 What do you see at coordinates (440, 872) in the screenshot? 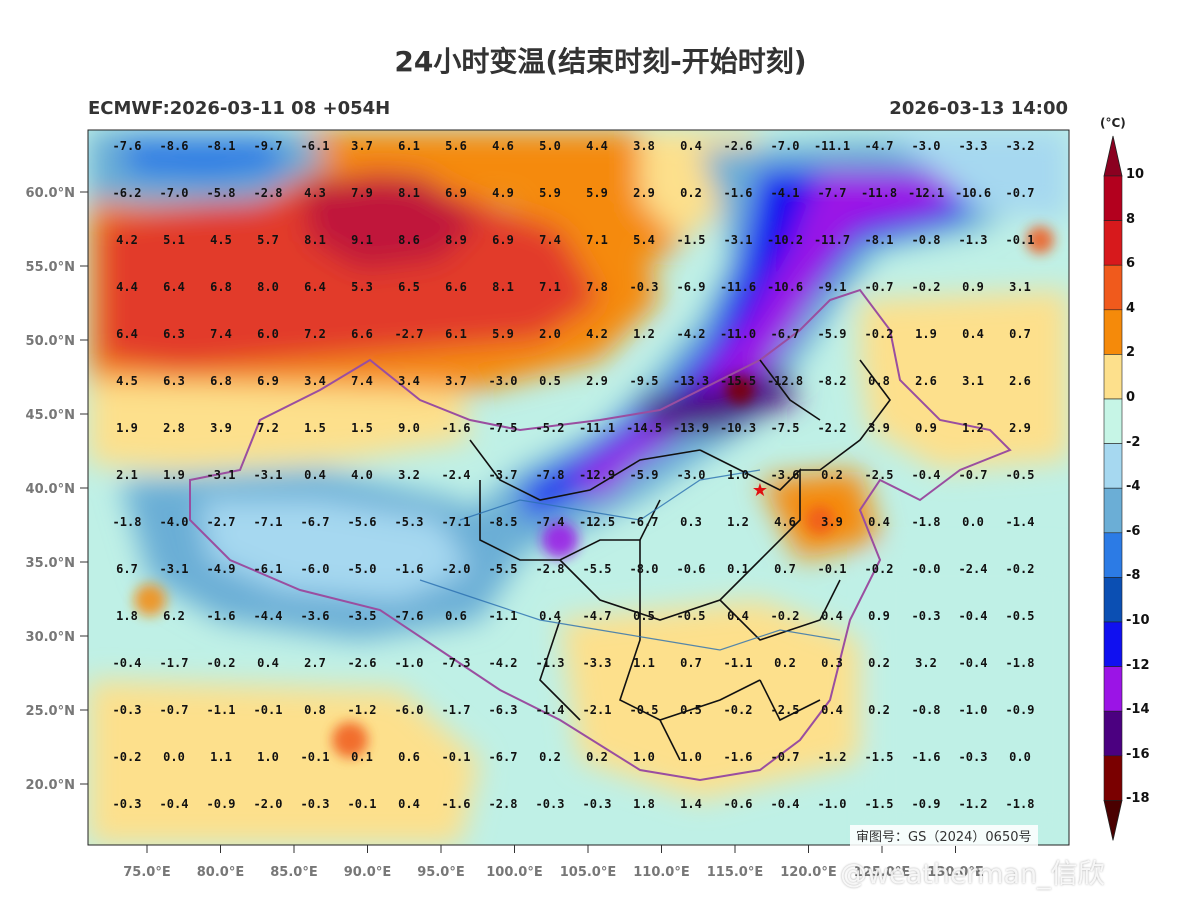
I see `longitude-tick-label: 95.0°E` at bounding box center [440, 872].